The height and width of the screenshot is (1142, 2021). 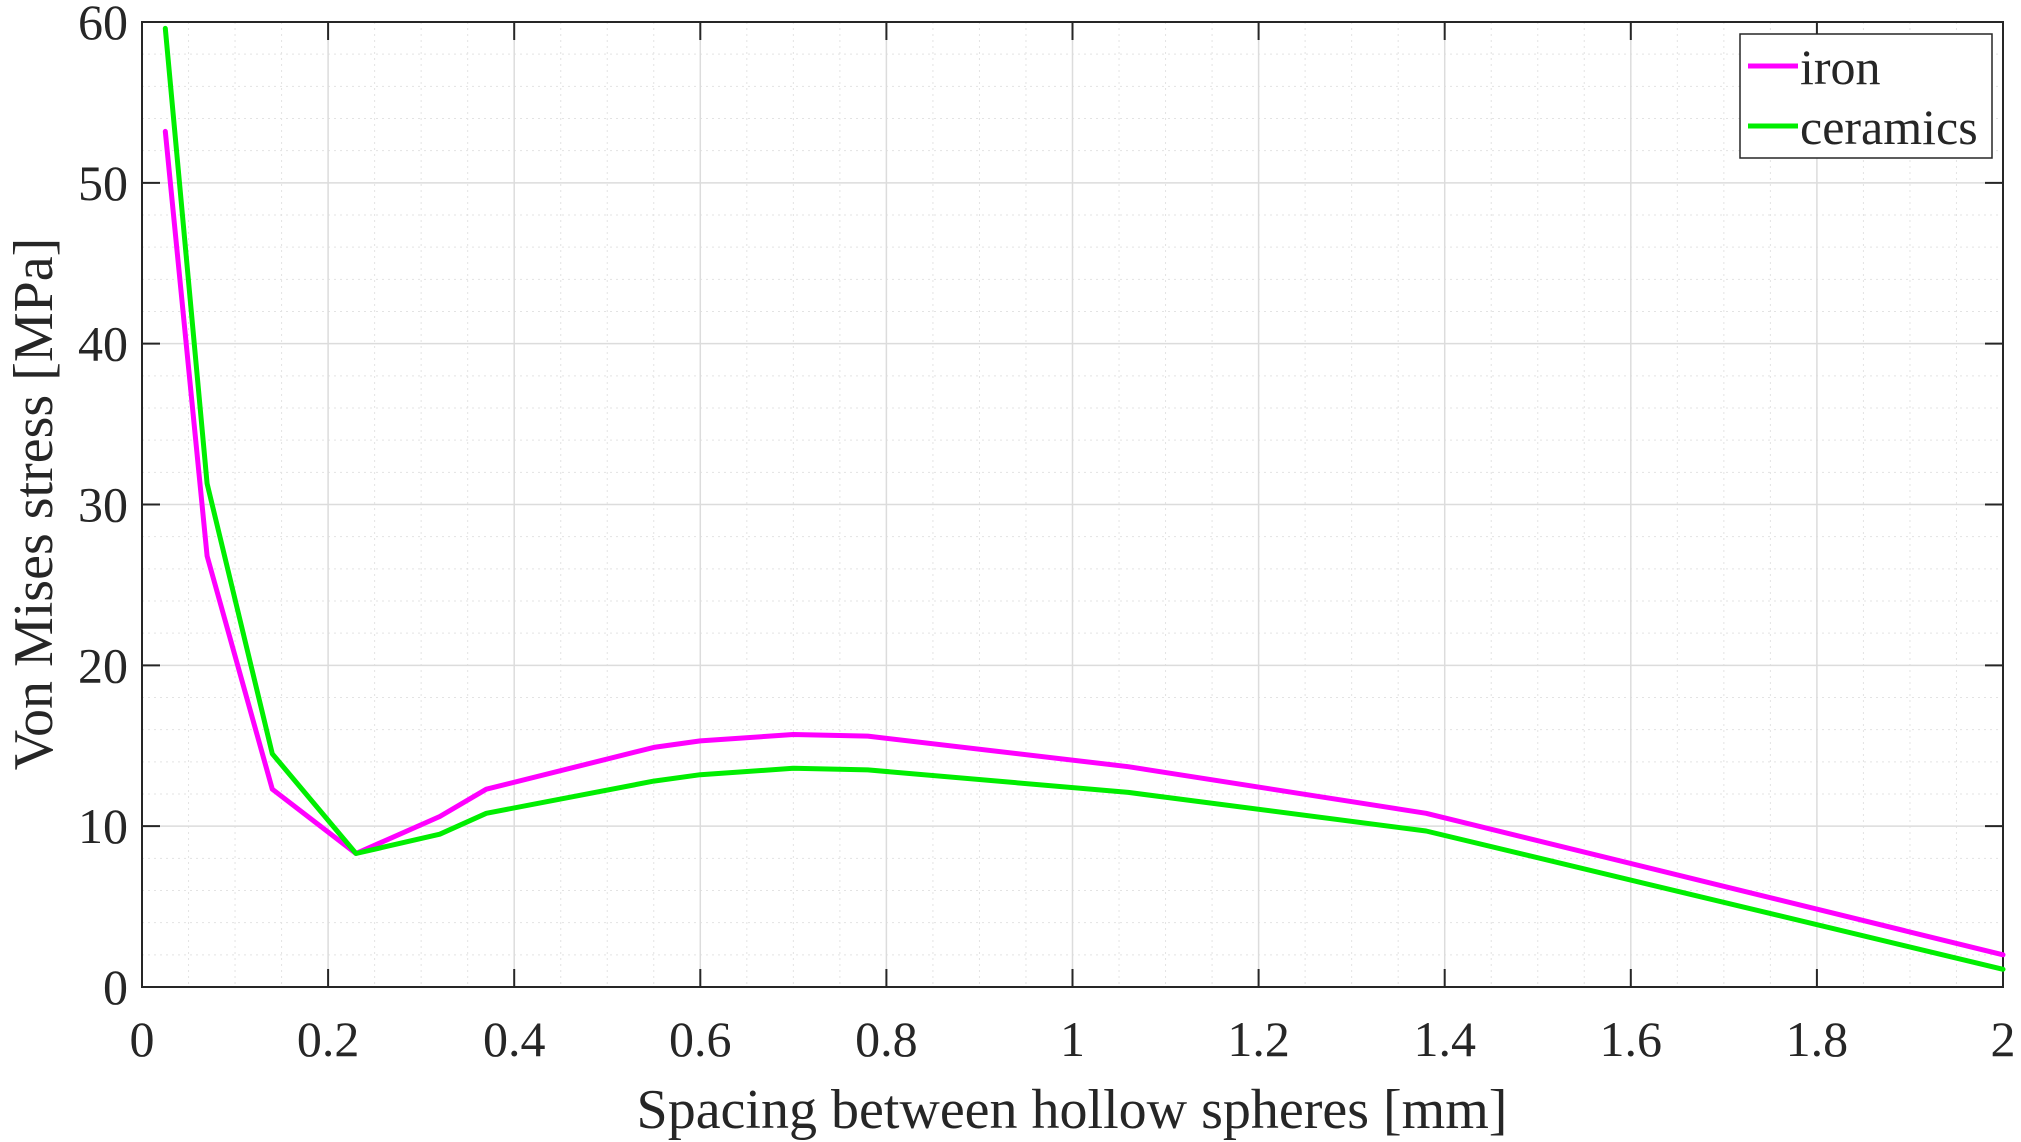 I want to click on x-axis-label: Spacing between hollow spheres [mm], so click(x=1072, y=1110).